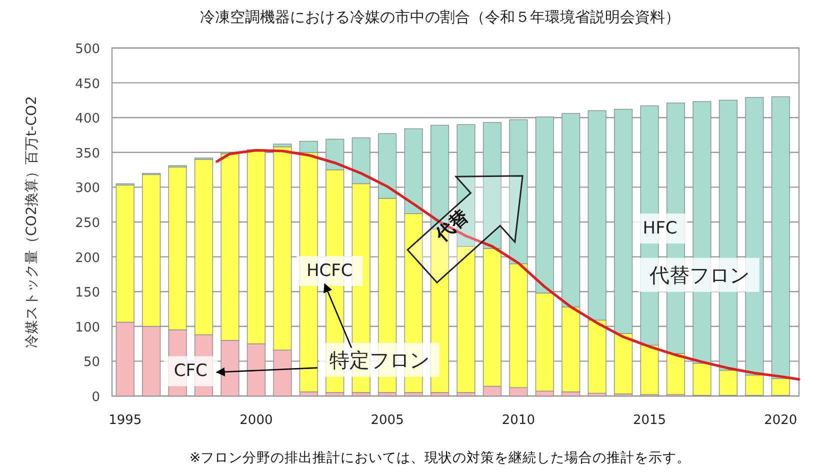 The width and height of the screenshot is (821, 473). What do you see at coordinates (87, 49) in the screenshot?
I see `y-tick-label: 500` at bounding box center [87, 49].